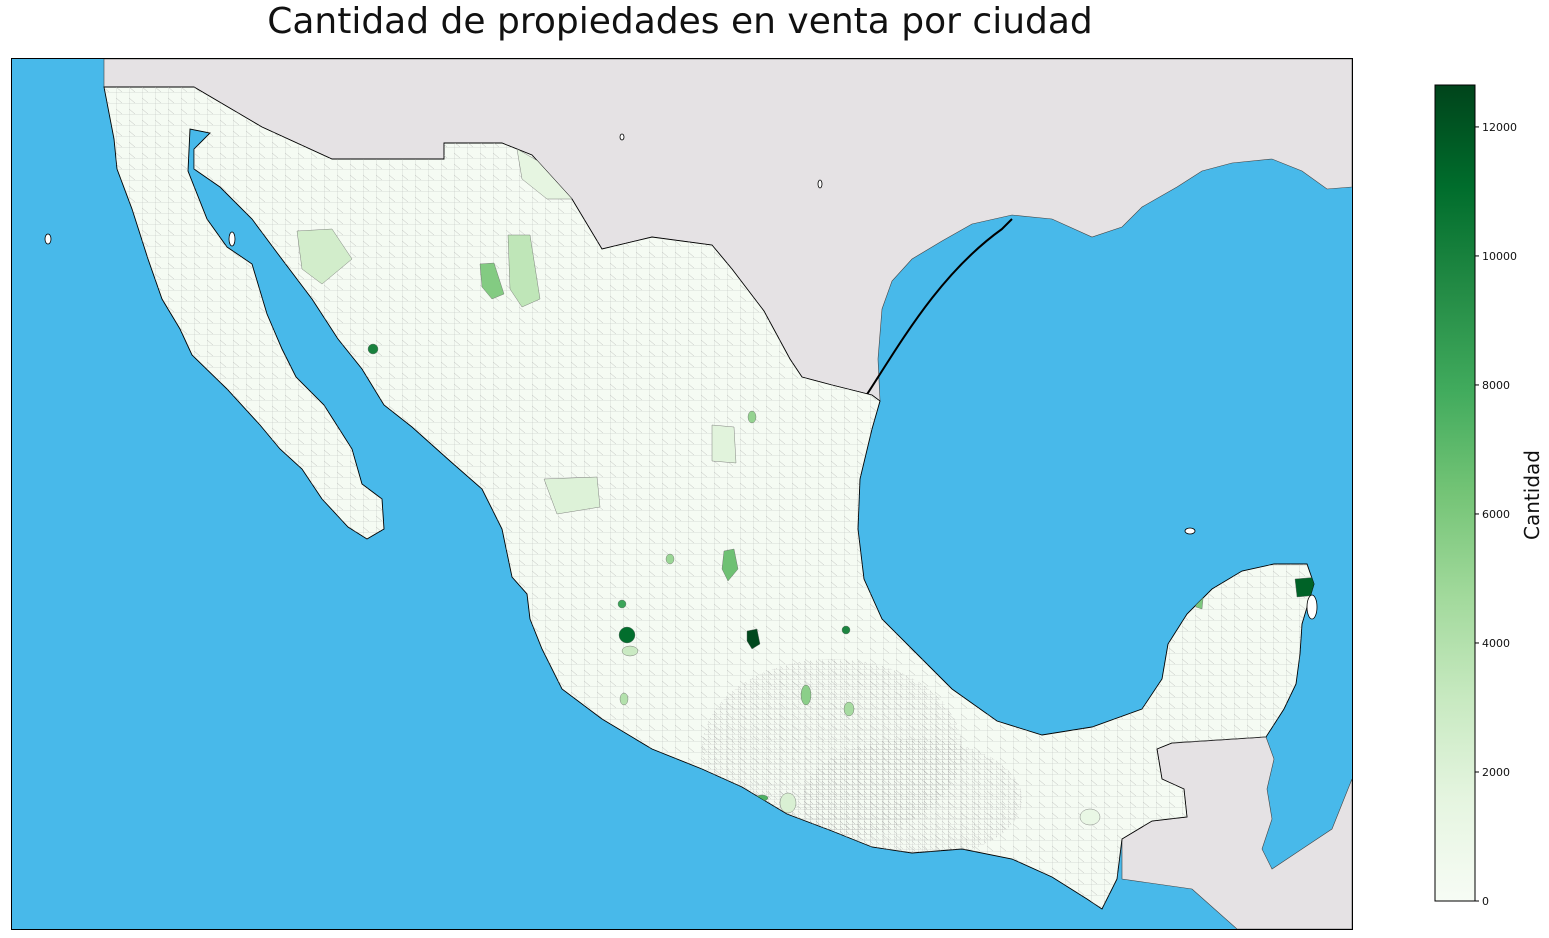 Image resolution: width=1549 pixels, height=938 pixels. I want to click on colorbar-tick-label: 2000, so click(1496, 772).